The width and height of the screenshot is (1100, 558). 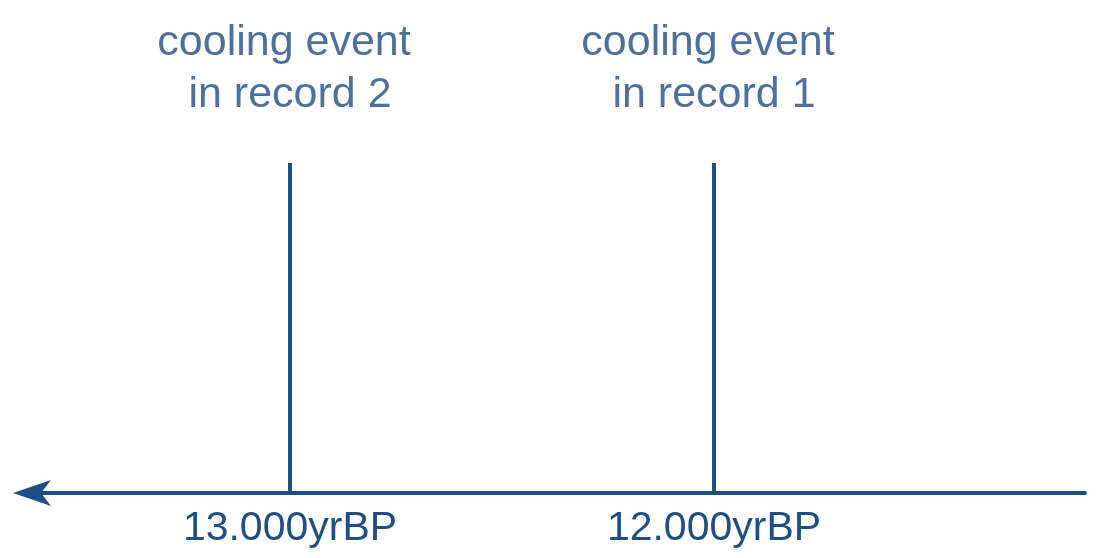 I want to click on x-tick-label: 12.000yrBP, so click(x=714, y=525).